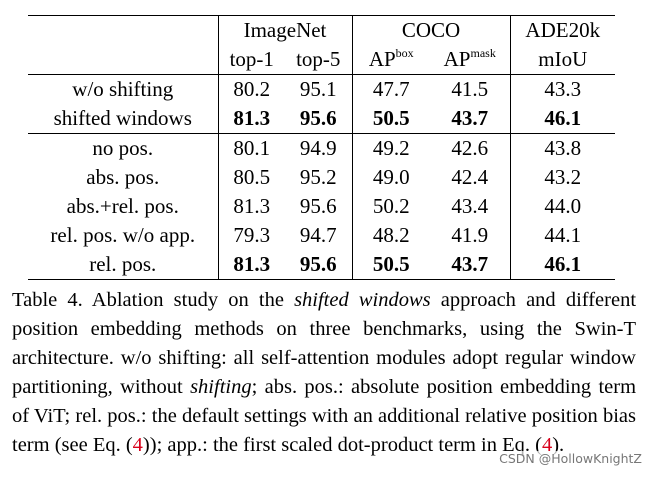  Describe the element at coordinates (153, 300) in the screenshot. I see `caption-text: Table 4. Ablation study on the` at that location.